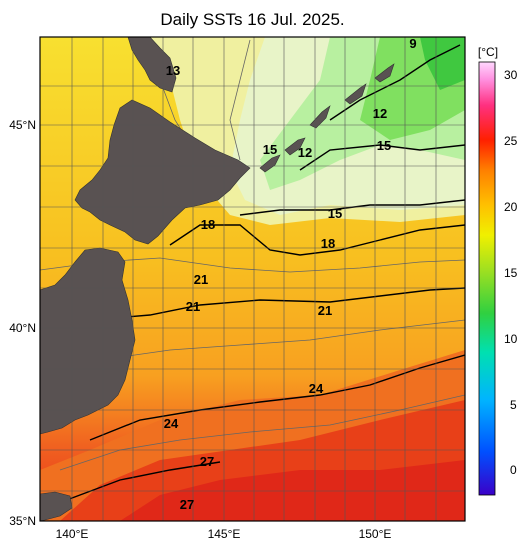 Image resolution: width=528 pixels, height=545 pixels. What do you see at coordinates (488, 52) in the screenshot?
I see `colorbar-unit: [°C]` at bounding box center [488, 52].